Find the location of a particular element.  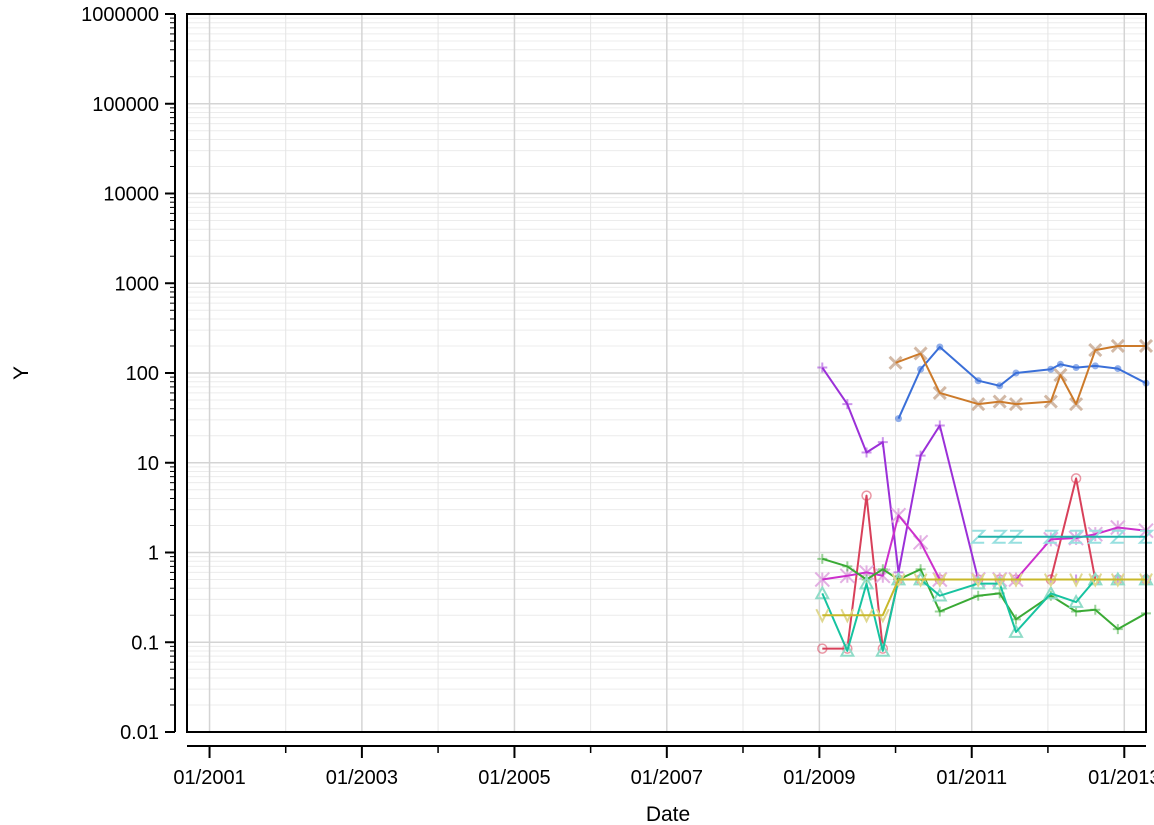

series-layer is located at coordinates (984, 497).